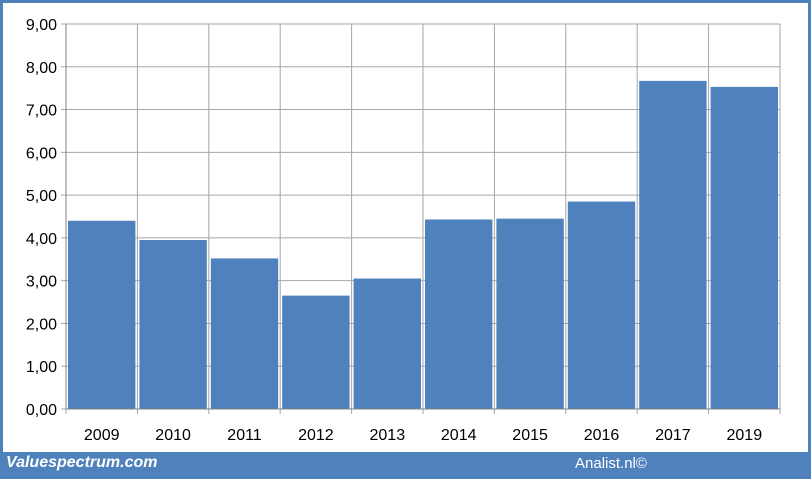  I want to click on x-tick-label: 2016, so click(602, 435).